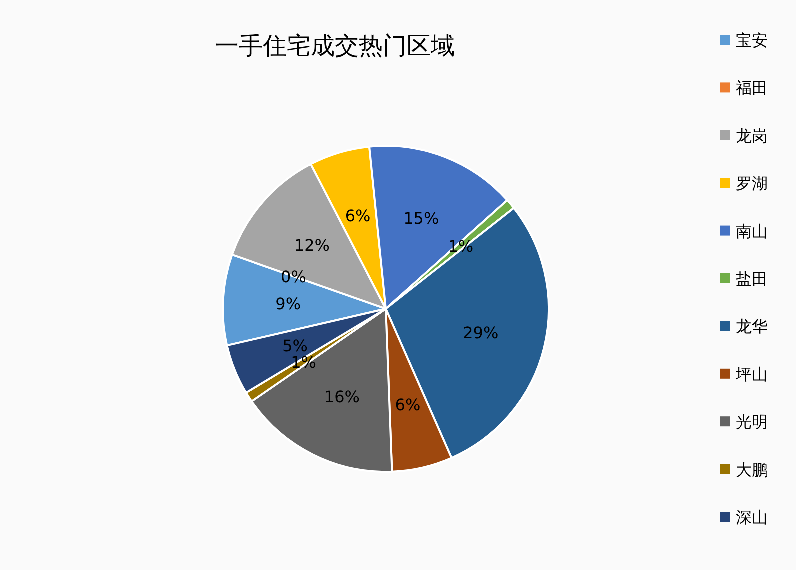 The image size is (796, 570). Describe the element at coordinates (289, 304) in the screenshot. I see `data-label: 9%` at that location.